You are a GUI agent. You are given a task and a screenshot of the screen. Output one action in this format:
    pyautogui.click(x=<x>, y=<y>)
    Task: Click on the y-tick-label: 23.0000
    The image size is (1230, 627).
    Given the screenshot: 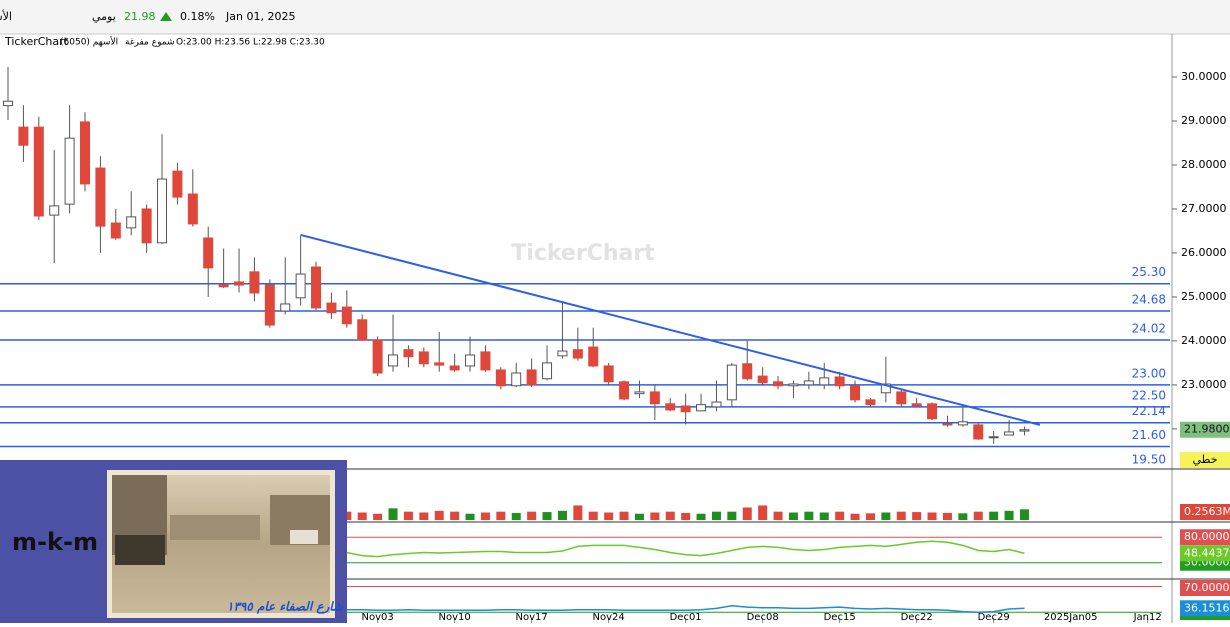 What is the action you would take?
    pyautogui.click(x=1204, y=384)
    